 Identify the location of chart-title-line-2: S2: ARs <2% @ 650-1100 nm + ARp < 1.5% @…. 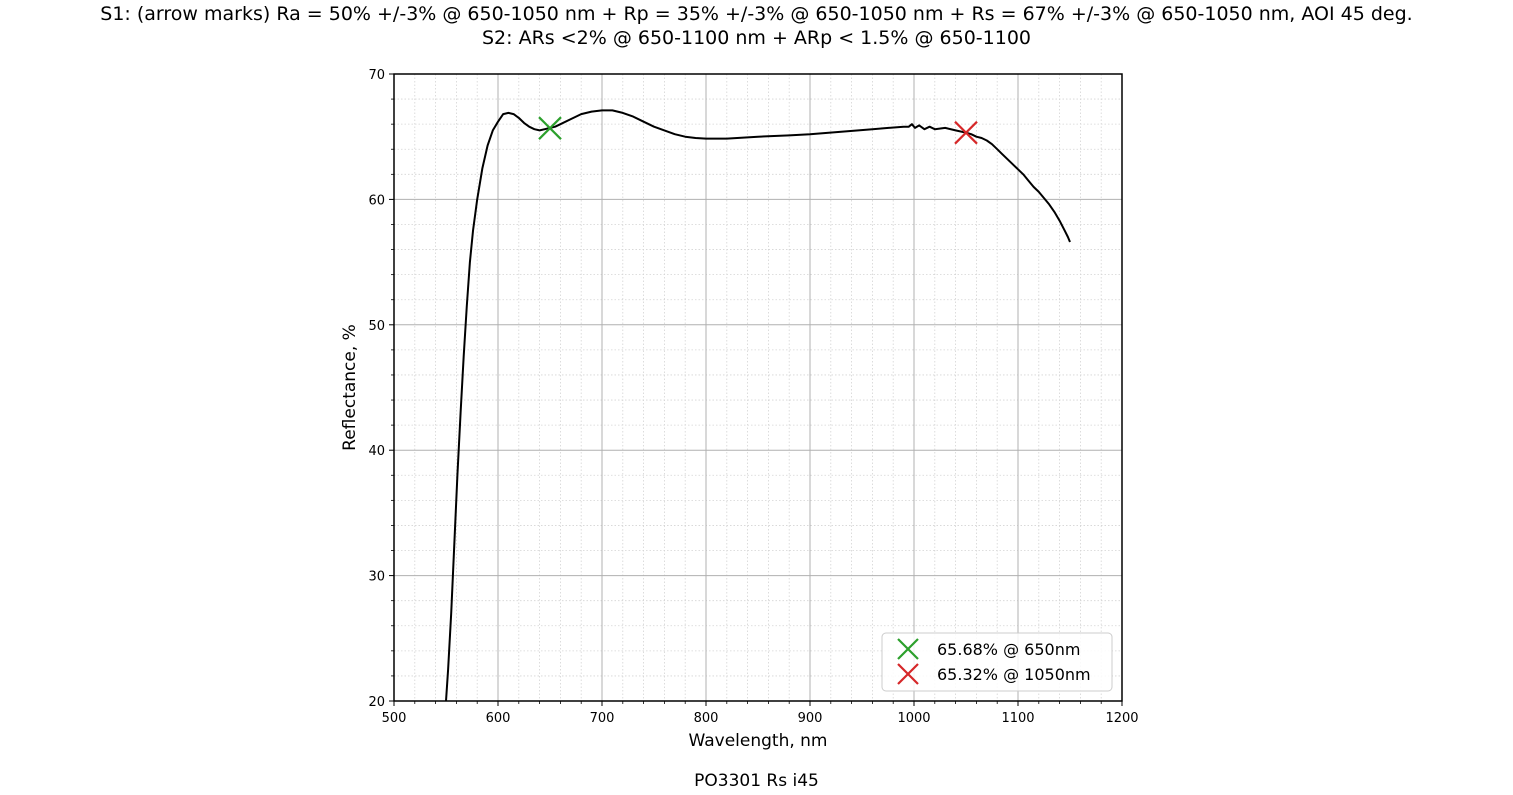
(756, 38).